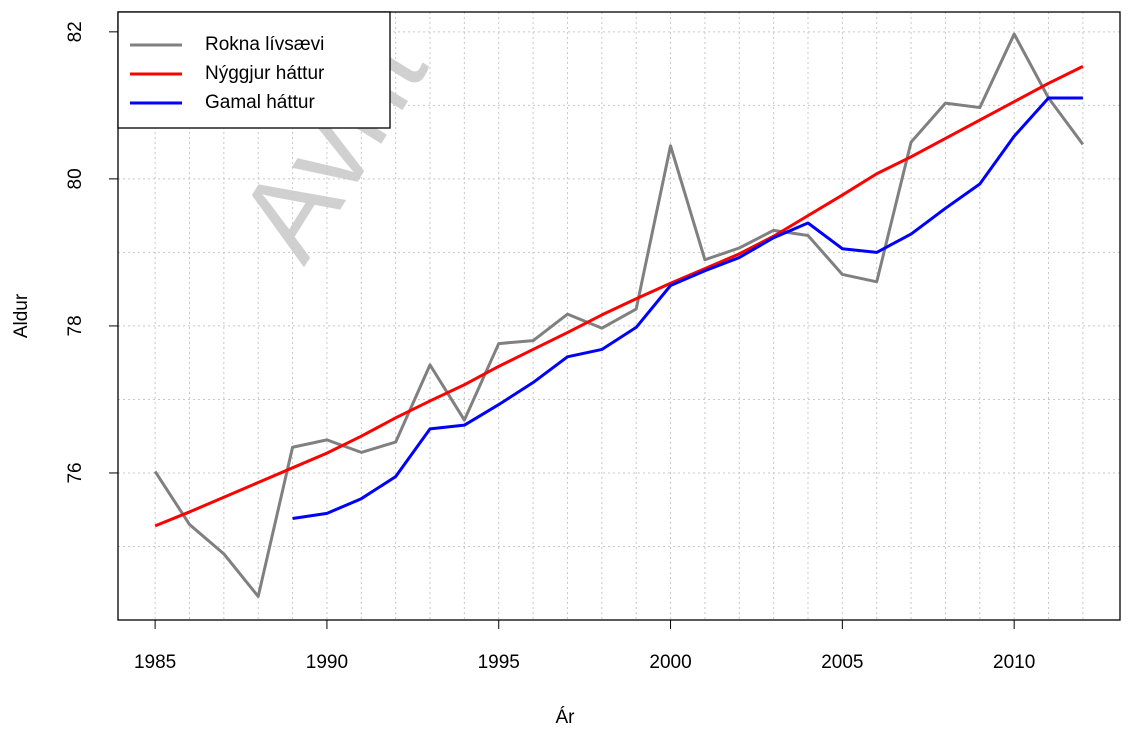 Image resolution: width=1130 pixels, height=736 pixels. I want to click on legend-box, so click(254, 70).